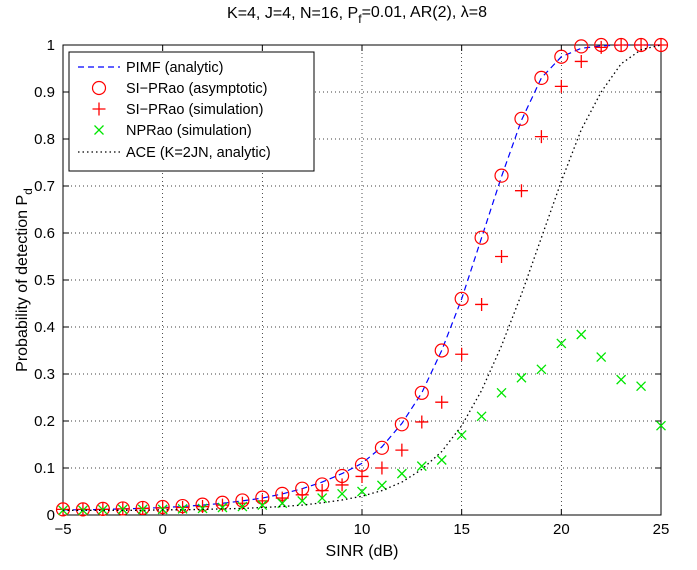 The image size is (697, 570). What do you see at coordinates (198, 153) in the screenshot?
I see `legend-label: ACE (K=2JN, analytic)` at bounding box center [198, 153].